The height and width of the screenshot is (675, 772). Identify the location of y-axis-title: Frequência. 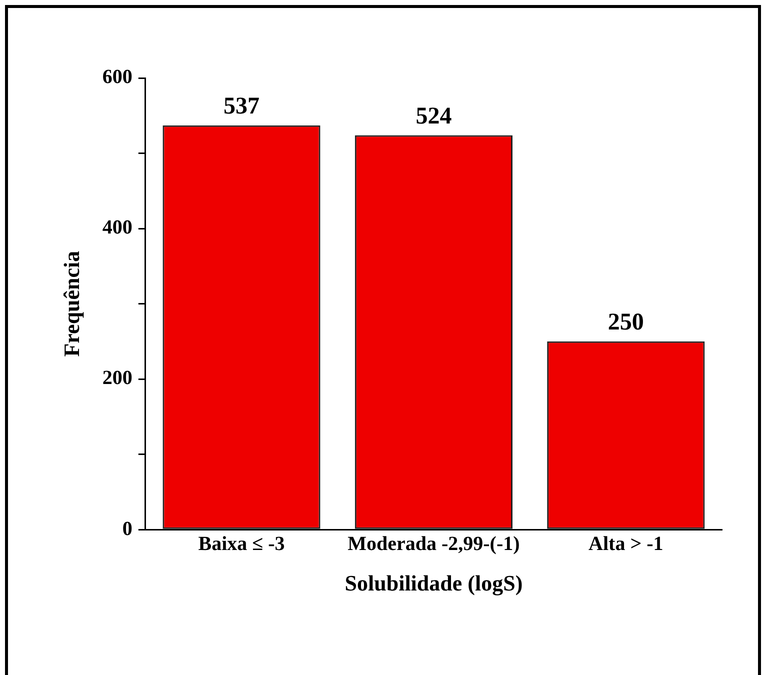
(71, 303).